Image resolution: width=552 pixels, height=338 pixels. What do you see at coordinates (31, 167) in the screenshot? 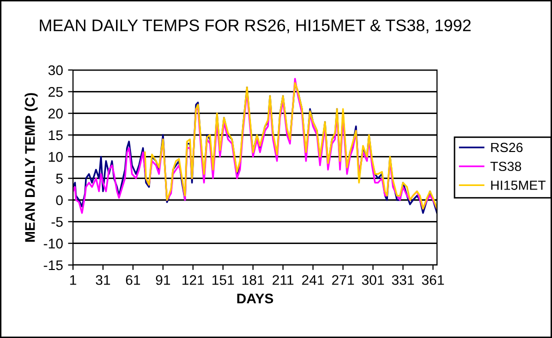
I see `y-axis-title: MEAN DAILY TEMP (C)` at bounding box center [31, 167].